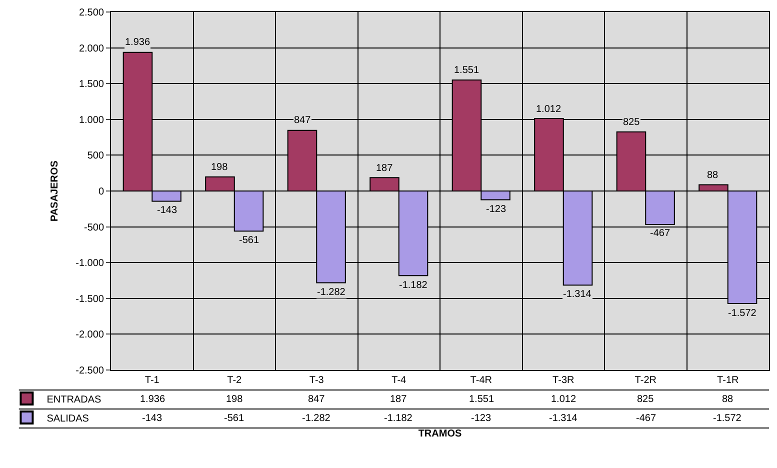  What do you see at coordinates (90, 299) in the screenshot?
I see `y-tick-label: -1.500` at bounding box center [90, 299].